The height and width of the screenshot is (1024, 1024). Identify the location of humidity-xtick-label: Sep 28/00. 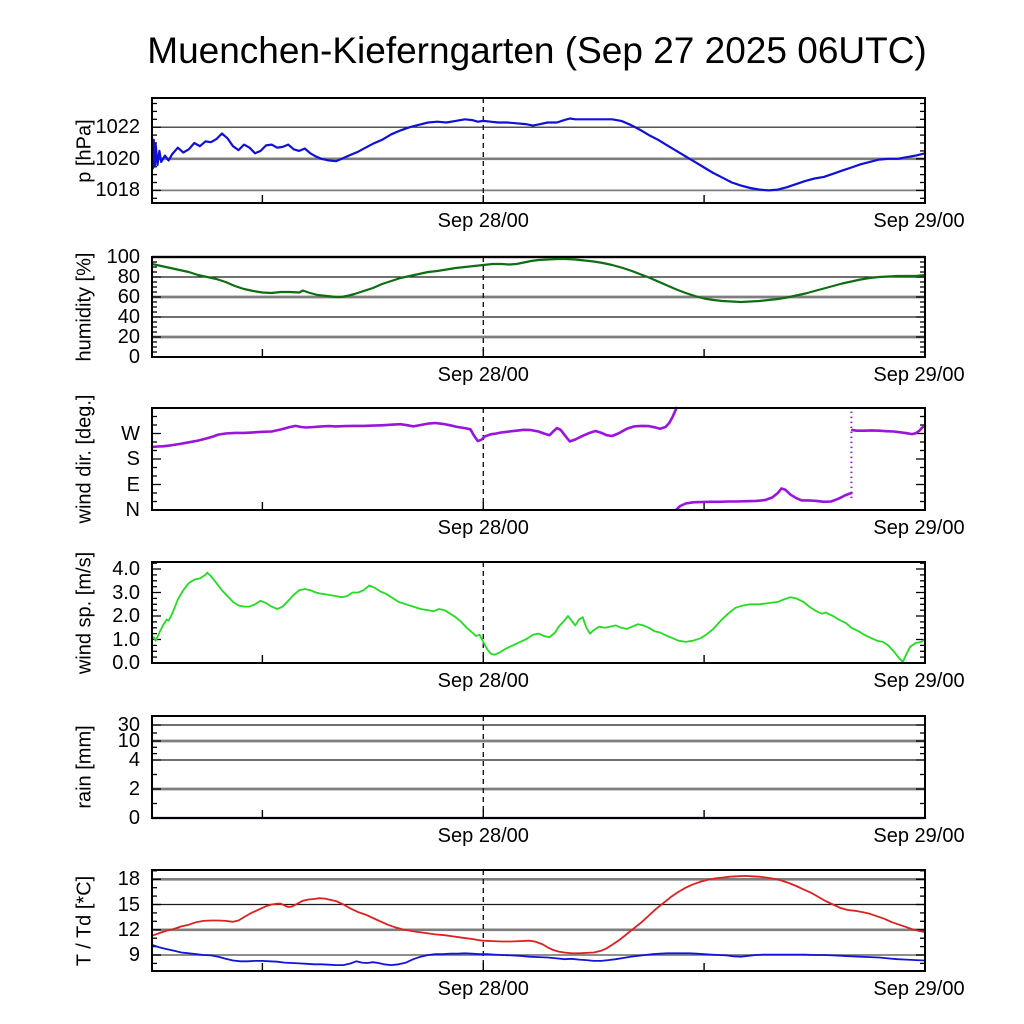
(483, 375).